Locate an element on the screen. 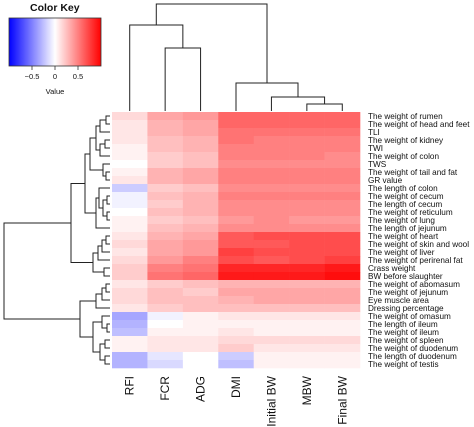 The height and width of the screenshot is (427, 474). color-key-ticks: −0.5 0 0.5 is located at coordinates (54, 73).